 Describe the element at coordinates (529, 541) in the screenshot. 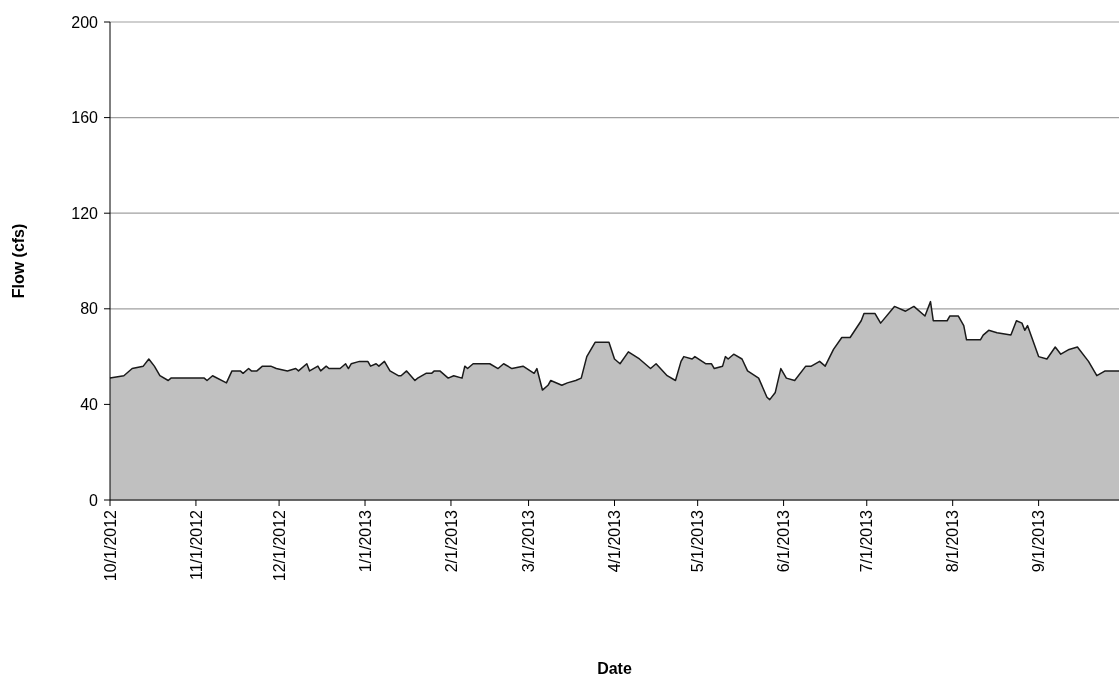

I see `x-tick-label: 3/1/2013` at that location.